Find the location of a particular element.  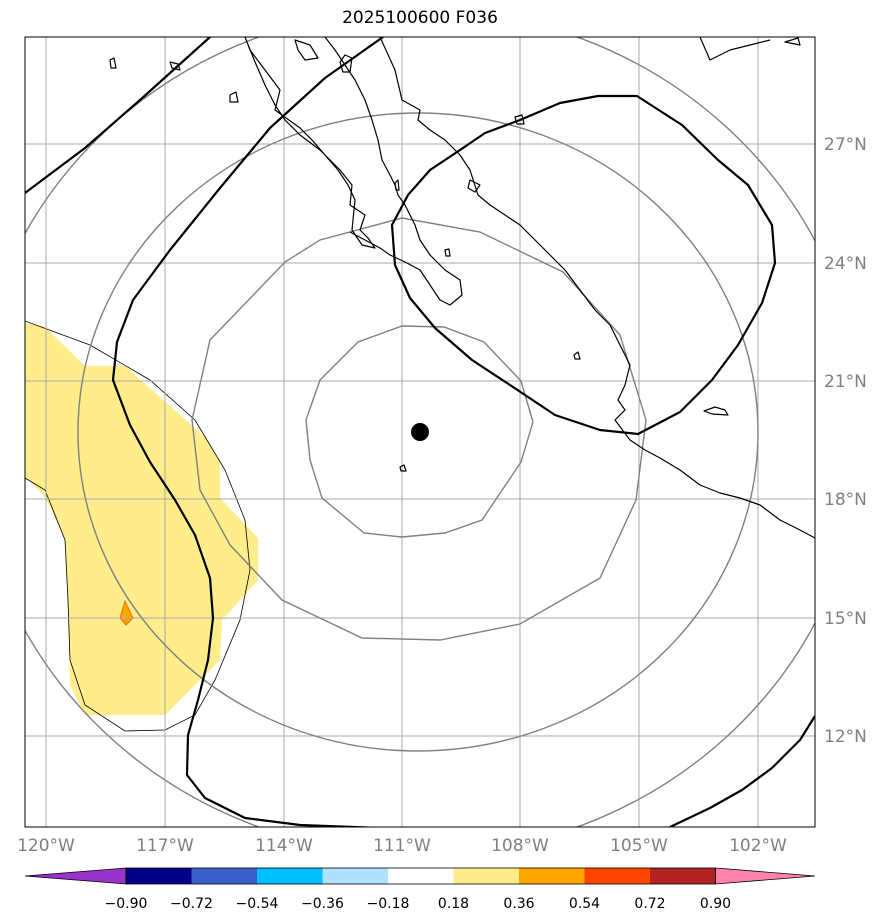

lon-label: 105°W is located at coordinates (639, 846).